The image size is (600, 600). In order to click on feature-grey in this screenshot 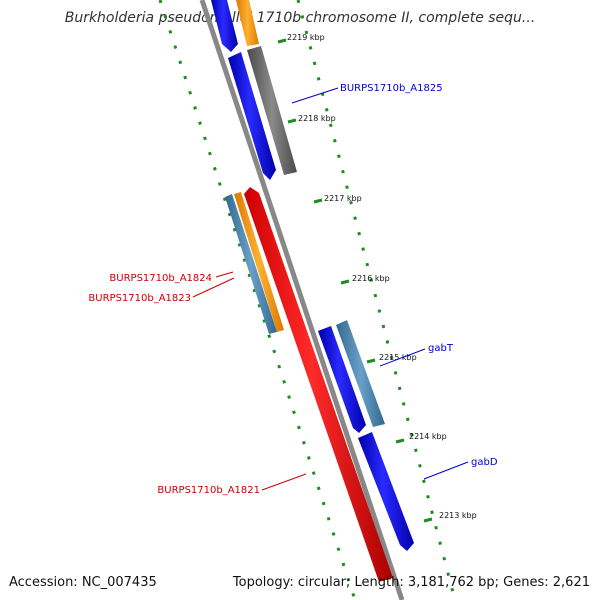, I will do `click(272, 110)`.